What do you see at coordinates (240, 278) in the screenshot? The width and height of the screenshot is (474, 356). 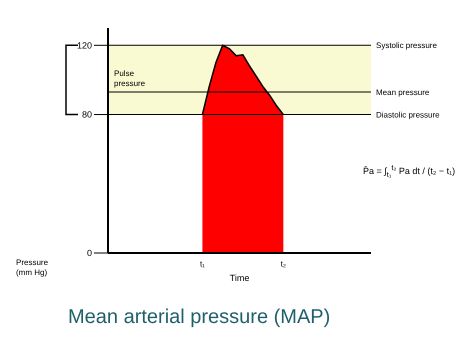 I see `x-axis-title: Time` at bounding box center [240, 278].